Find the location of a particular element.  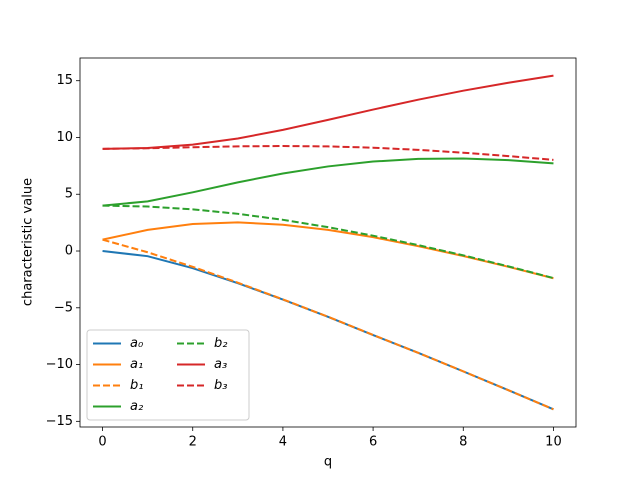

y-tick-label: −5 is located at coordinates (63, 307).